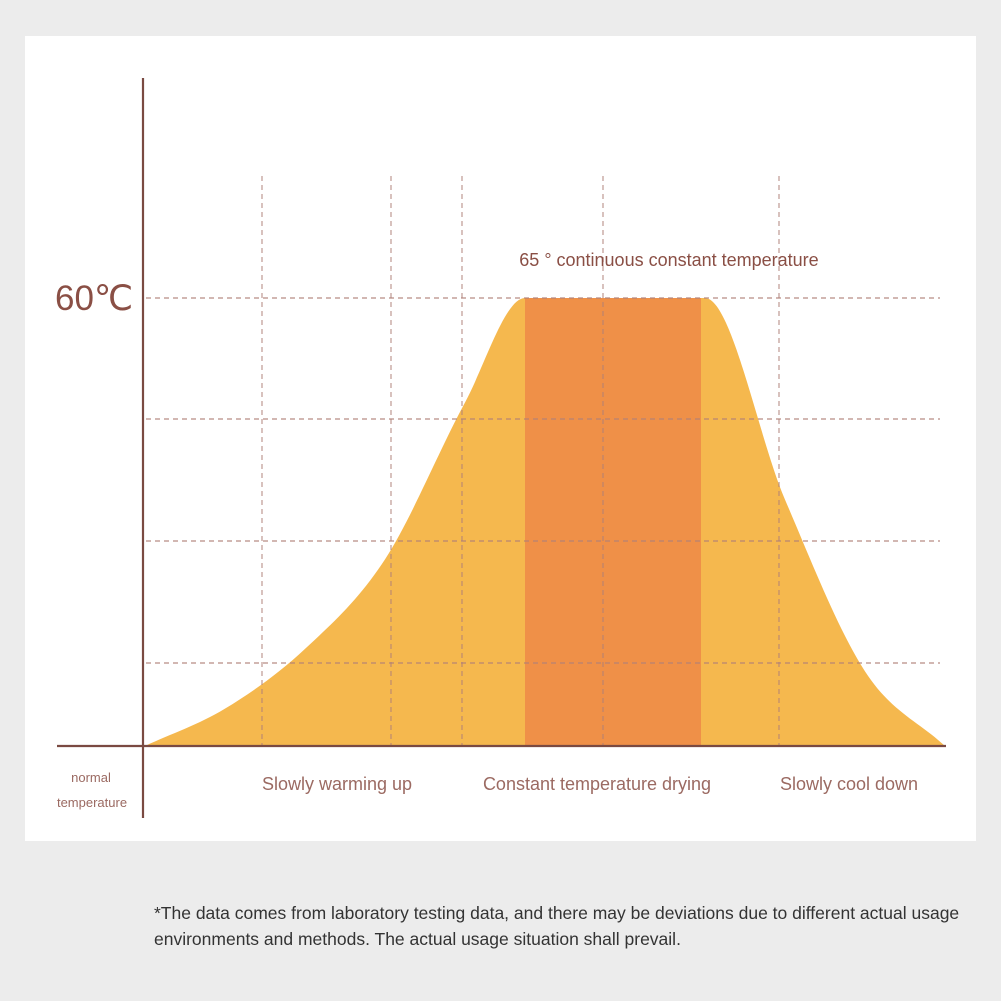 Image resolution: width=1001 pixels, height=1001 pixels. What do you see at coordinates (91, 777) in the screenshot?
I see `origin-label-line1: normal` at bounding box center [91, 777].